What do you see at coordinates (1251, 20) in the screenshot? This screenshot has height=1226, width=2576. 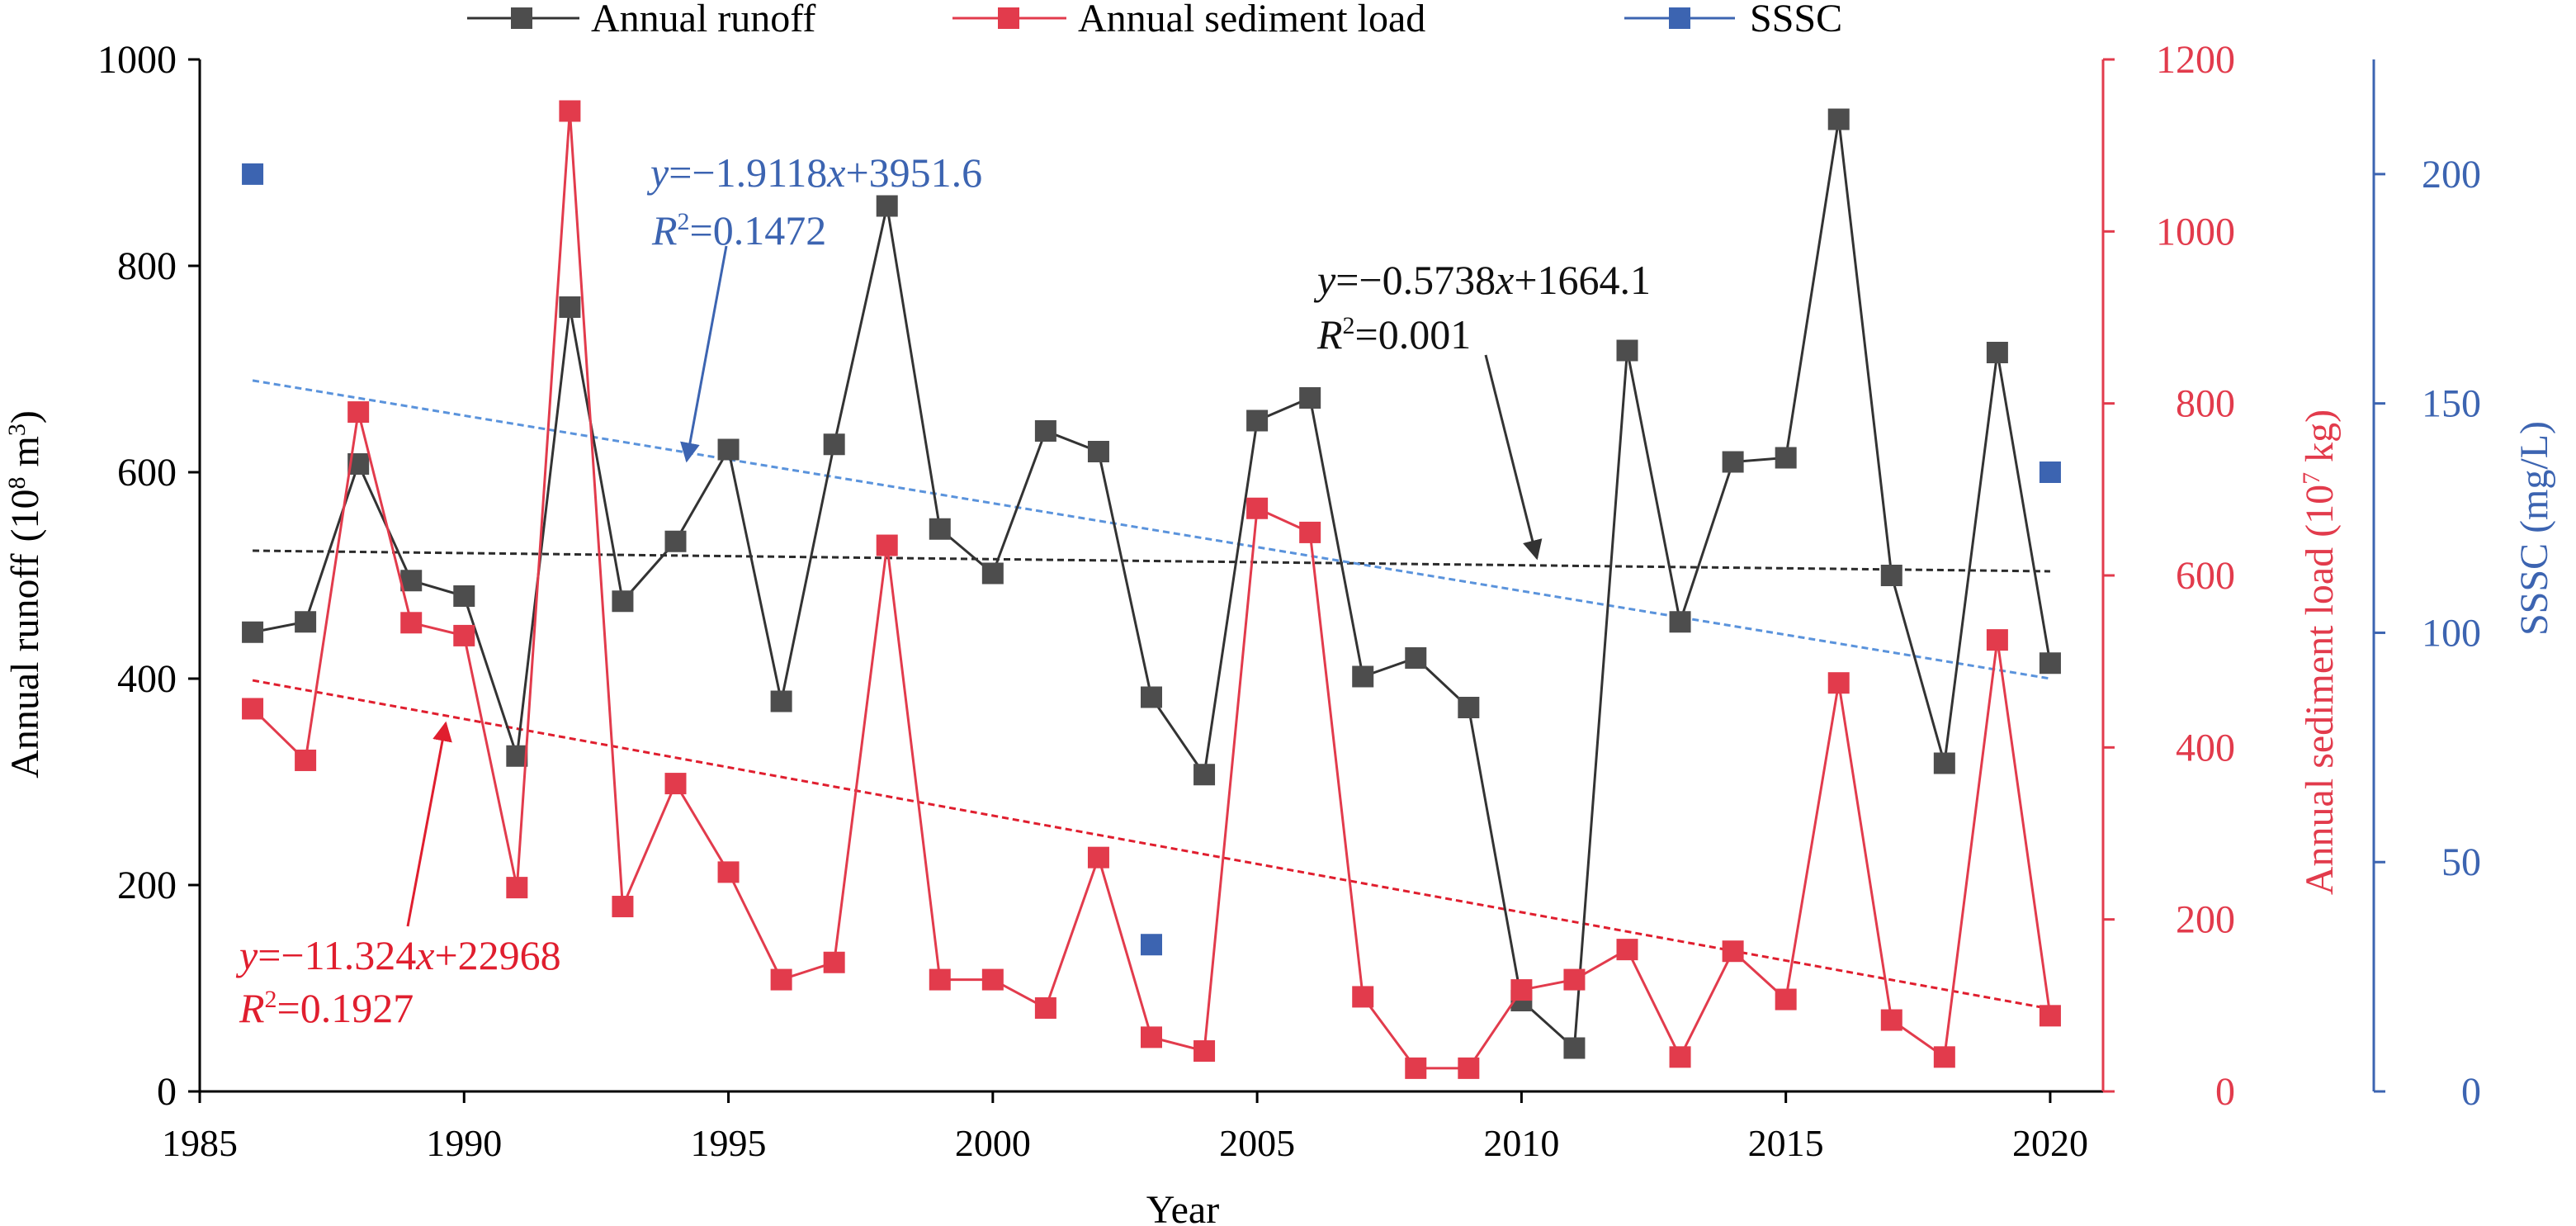 I see `legend-label-sediment: Annual sediment load` at bounding box center [1251, 20].